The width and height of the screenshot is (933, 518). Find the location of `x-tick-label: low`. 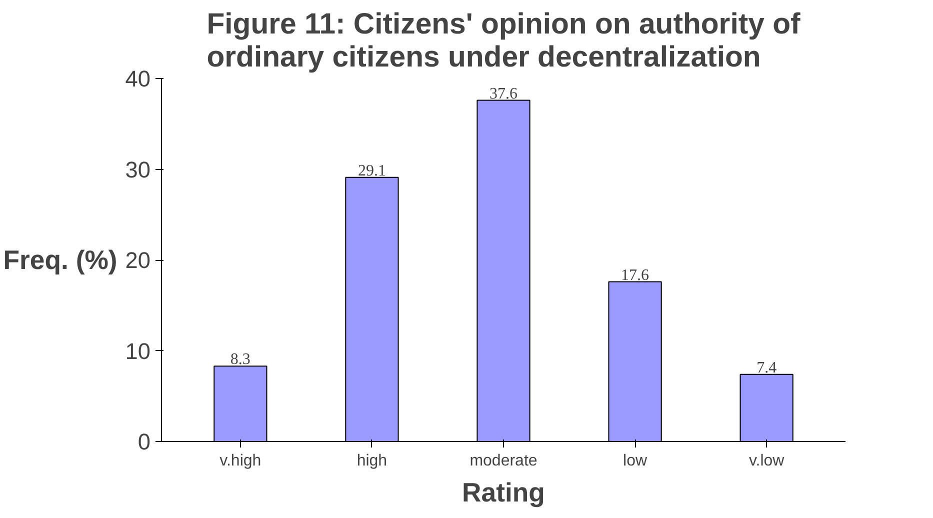

x-tick-label: low is located at coordinates (635, 461).